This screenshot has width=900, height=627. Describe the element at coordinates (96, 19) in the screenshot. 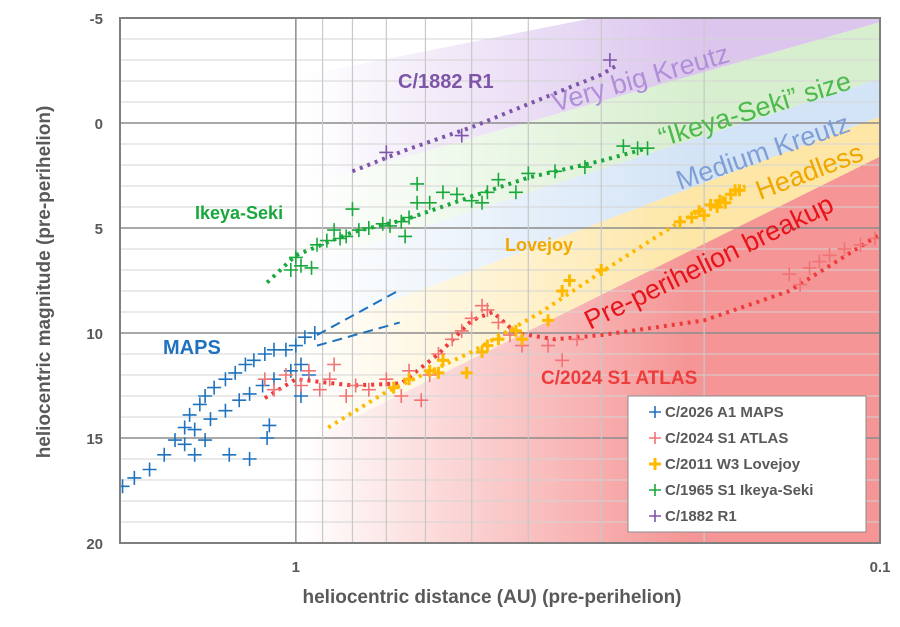

I see `y-tick-label: -5` at that location.